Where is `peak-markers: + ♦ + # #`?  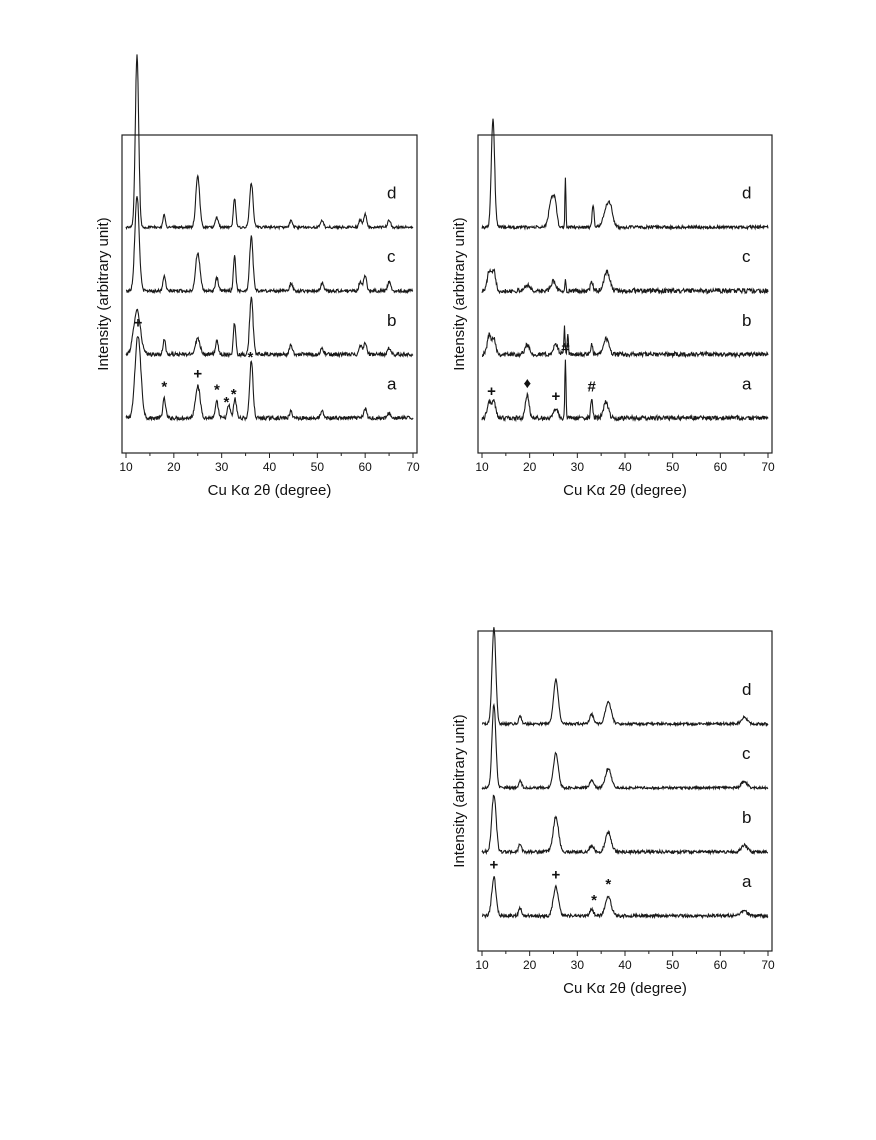
peak-markers: + ♦ + # # is located at coordinates (541, 372).